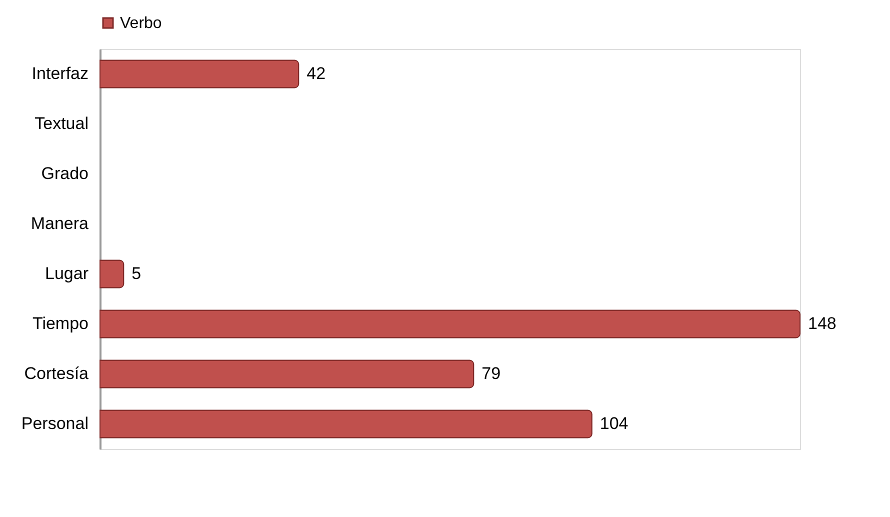 Image resolution: width=890 pixels, height=517 pixels. I want to click on data-label: 148, so click(822, 323).